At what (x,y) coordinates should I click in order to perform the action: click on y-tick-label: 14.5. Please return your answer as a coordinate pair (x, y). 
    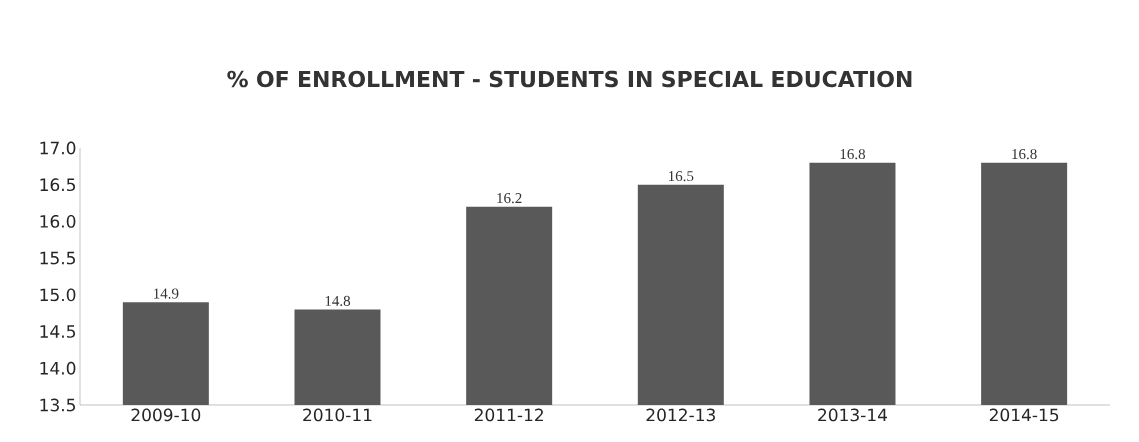
    Looking at the image, I should click on (57, 331).